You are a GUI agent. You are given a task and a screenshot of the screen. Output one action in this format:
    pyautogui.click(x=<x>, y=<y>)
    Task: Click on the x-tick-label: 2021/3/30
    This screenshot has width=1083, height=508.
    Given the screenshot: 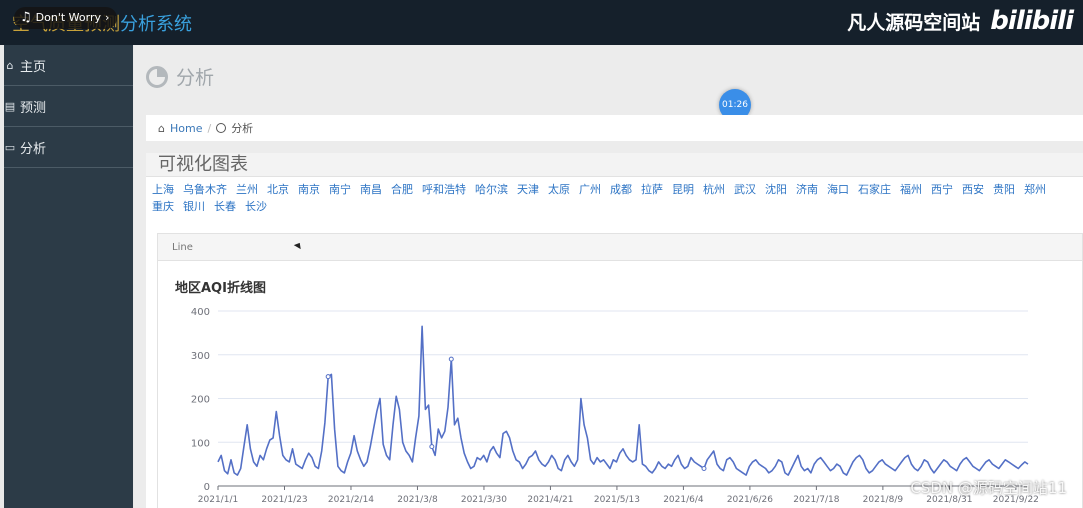 What is the action you would take?
    pyautogui.click(x=484, y=500)
    